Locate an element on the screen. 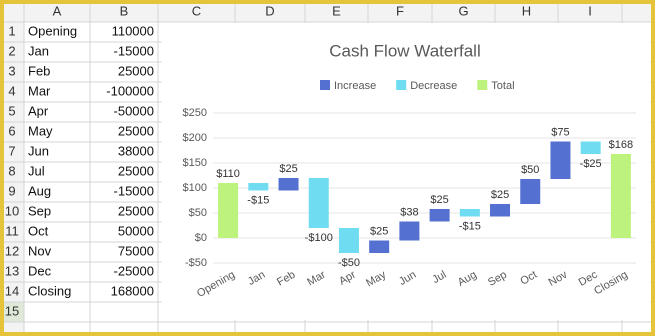 This screenshot has width=655, height=336. row-header: 1 is located at coordinates (11, 30).